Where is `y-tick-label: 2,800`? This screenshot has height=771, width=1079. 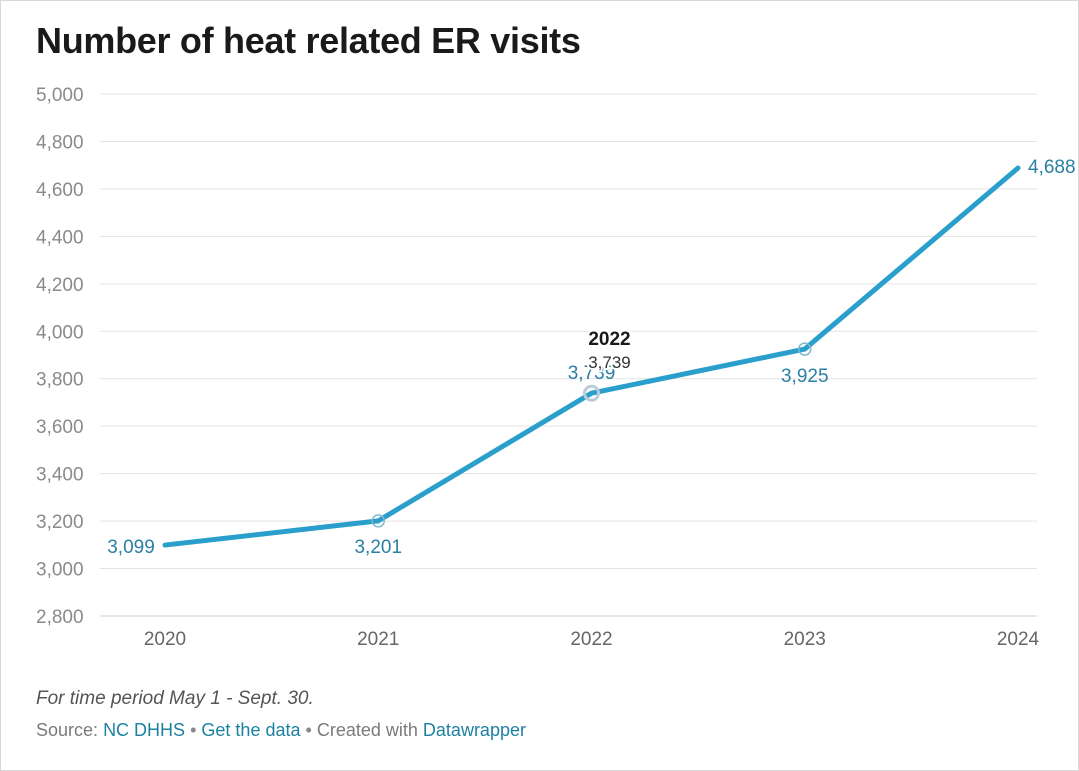 y-tick-label: 2,800 is located at coordinates (60, 617).